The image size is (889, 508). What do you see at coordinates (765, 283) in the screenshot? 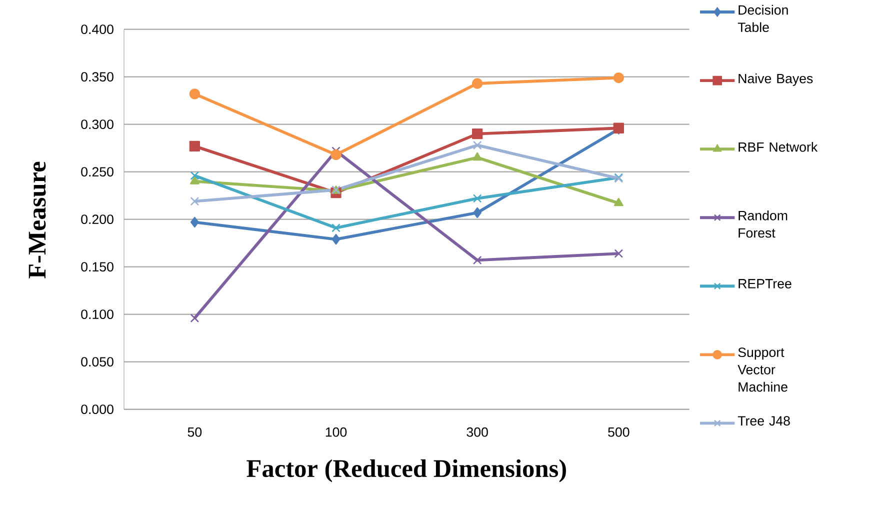
I see `legend-label: REPTree` at bounding box center [765, 283].